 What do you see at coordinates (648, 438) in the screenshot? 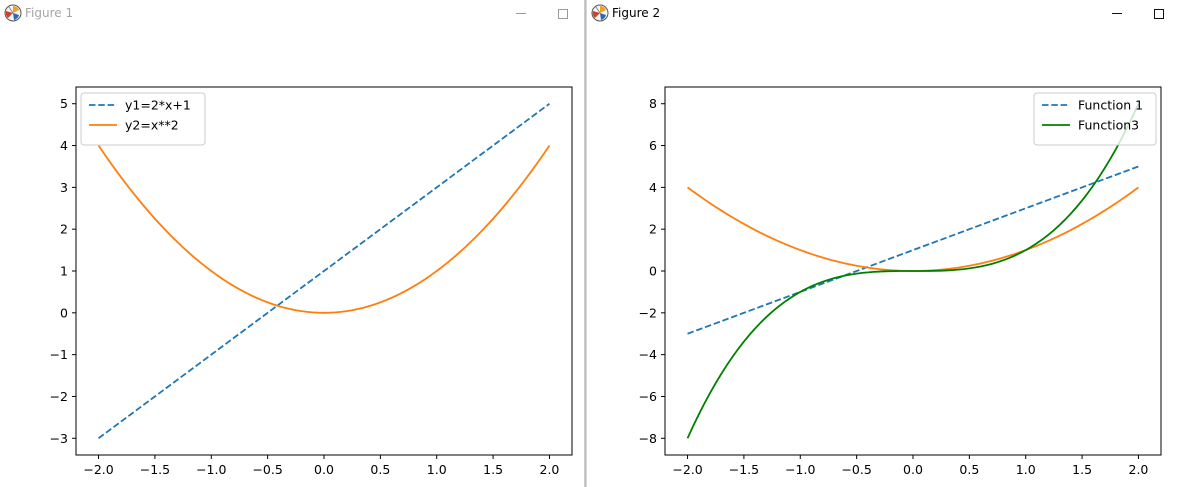
I see `y-tick-label: −8` at bounding box center [648, 438].